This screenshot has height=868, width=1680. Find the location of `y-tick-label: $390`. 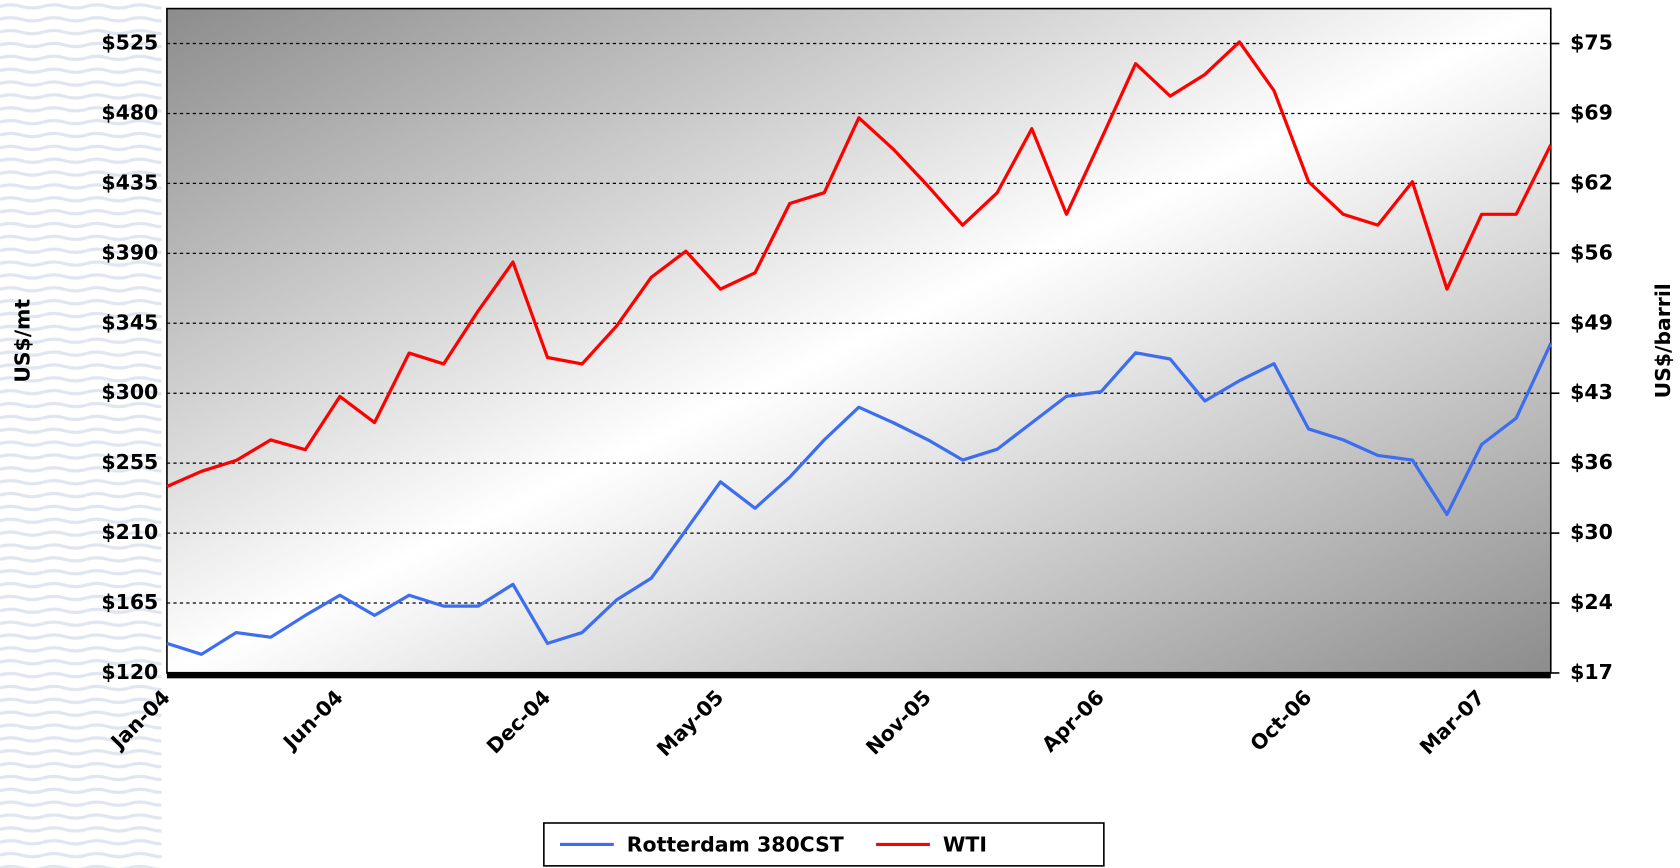

y-tick-label: $390 is located at coordinates (129, 252).